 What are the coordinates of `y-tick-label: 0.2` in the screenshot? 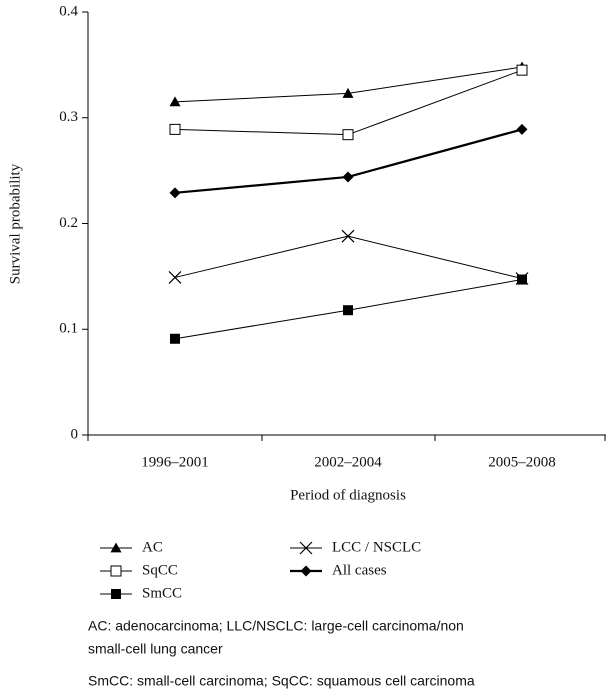 It's located at (68, 223).